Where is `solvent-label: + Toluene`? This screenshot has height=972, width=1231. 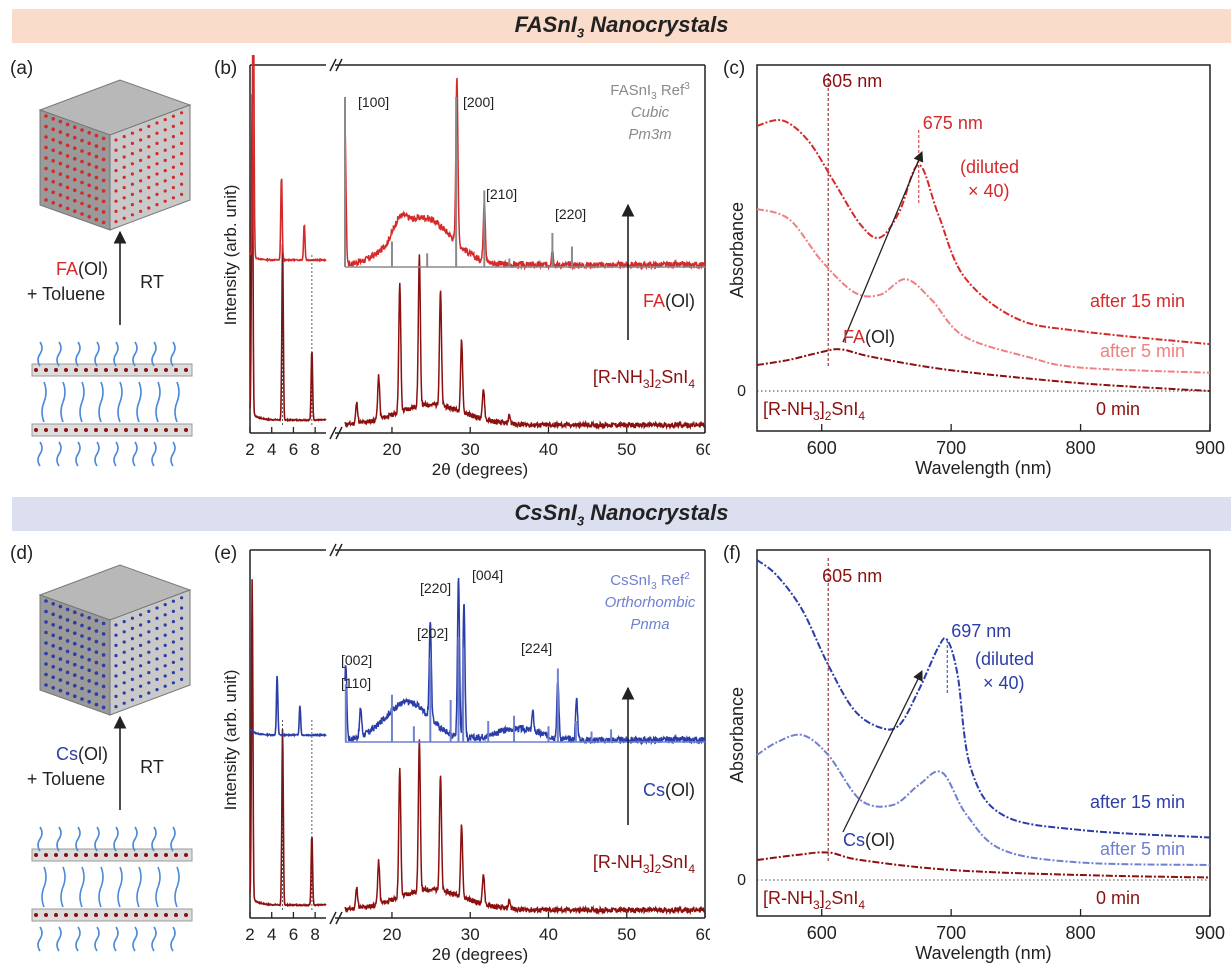 solvent-label: + Toluene is located at coordinates (66, 294).